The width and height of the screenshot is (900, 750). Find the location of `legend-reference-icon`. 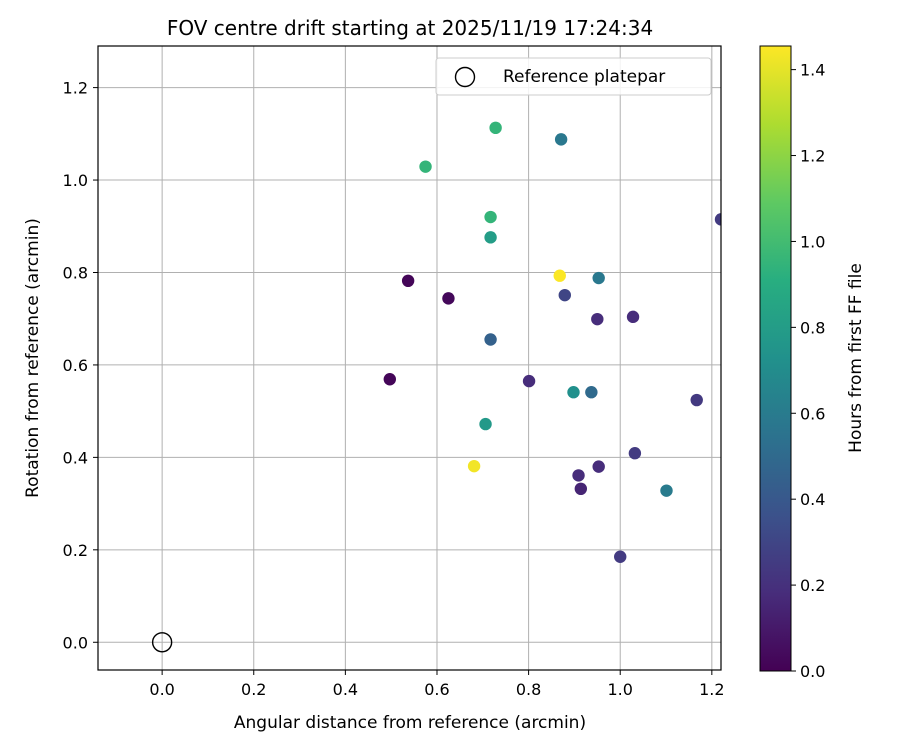

legend-reference-icon is located at coordinates (465, 77).